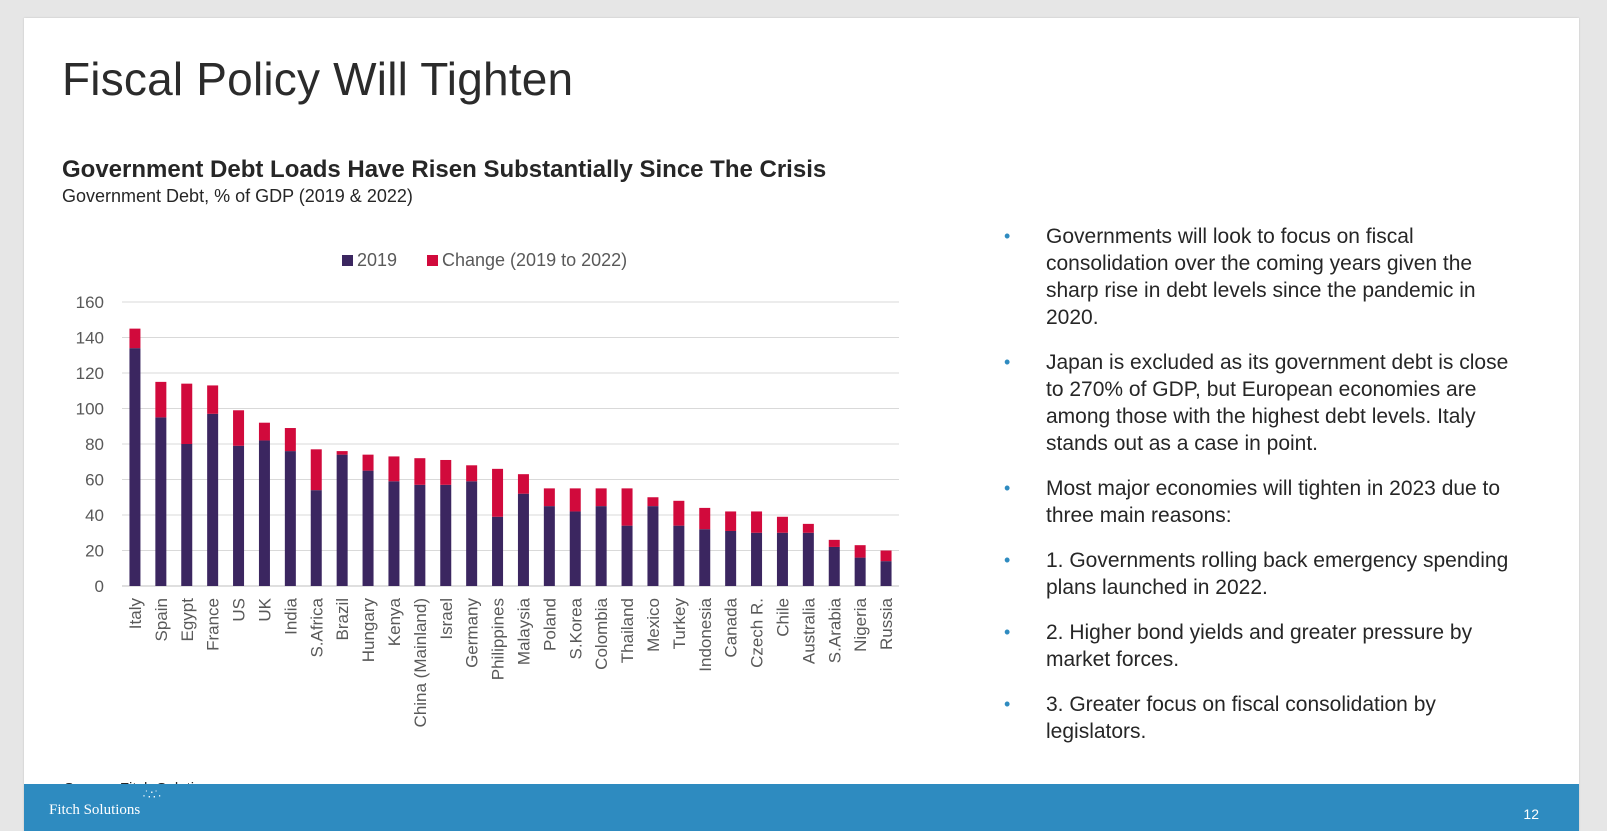  I want to click on x-tick-label: Germany, so click(472, 633).